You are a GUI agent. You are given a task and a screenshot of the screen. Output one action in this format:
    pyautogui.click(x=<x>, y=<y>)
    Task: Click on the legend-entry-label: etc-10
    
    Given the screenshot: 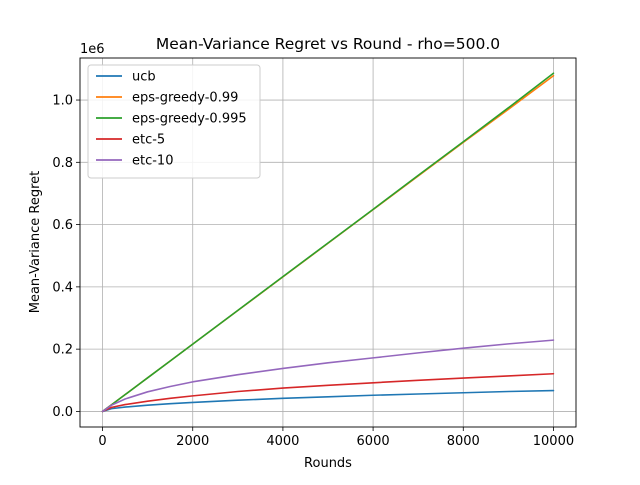 What is the action you would take?
    pyautogui.click(x=152, y=161)
    